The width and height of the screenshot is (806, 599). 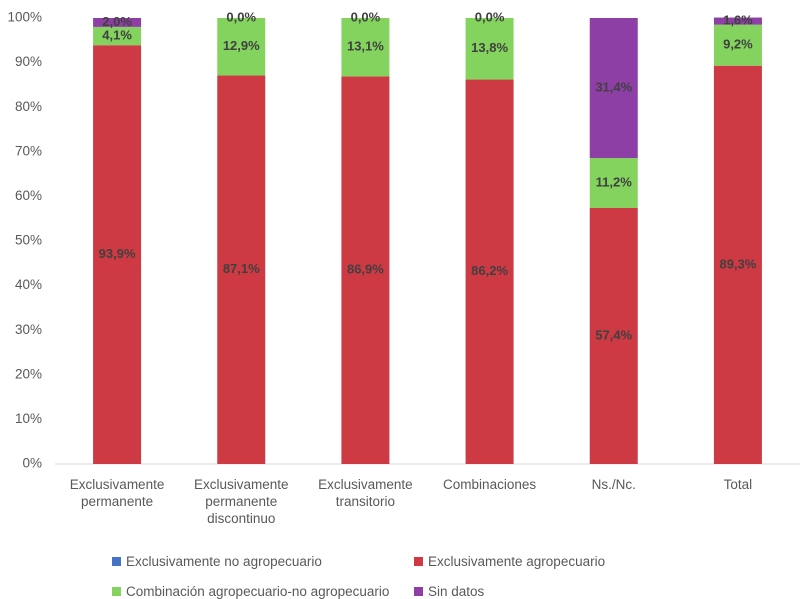 What do you see at coordinates (241, 501) in the screenshot?
I see `x-tick-label: Exclusivamente permanente discontinuo` at bounding box center [241, 501].